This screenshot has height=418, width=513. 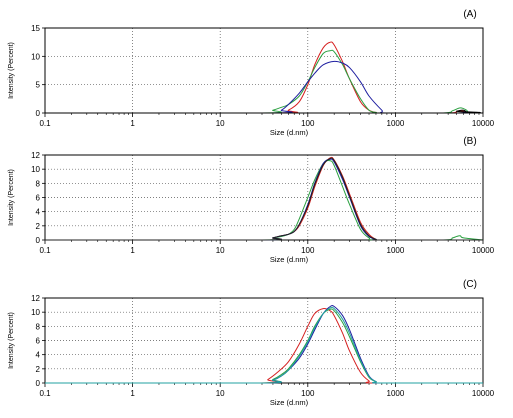 What do you see at coordinates (35, 28) in the screenshot?
I see `y-tick-label: 15` at bounding box center [35, 28].